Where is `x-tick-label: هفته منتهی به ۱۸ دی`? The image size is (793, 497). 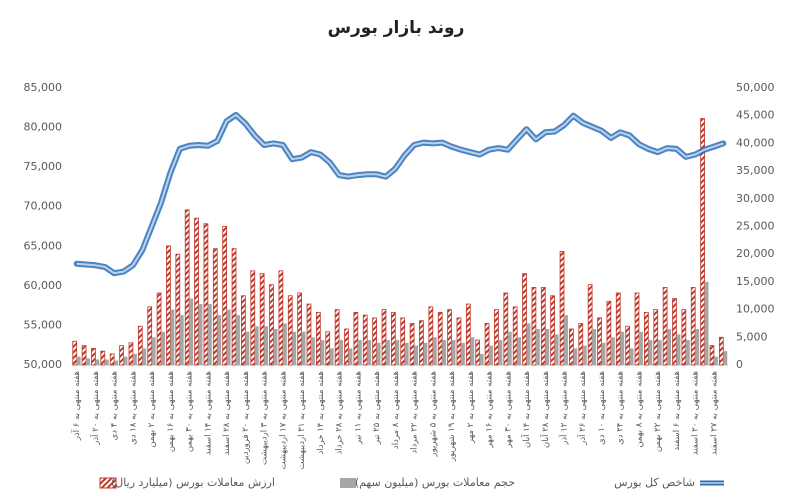
x-tick-label: هفته منتهی به ۱۸ دی is located at coordinates (133, 408).